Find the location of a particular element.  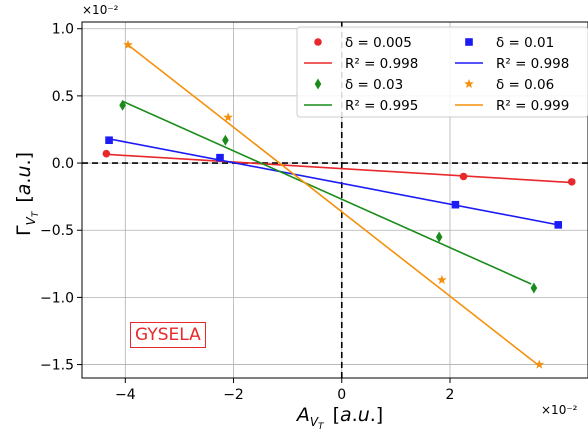

y-tick-label: −1.0 is located at coordinates (57, 298).